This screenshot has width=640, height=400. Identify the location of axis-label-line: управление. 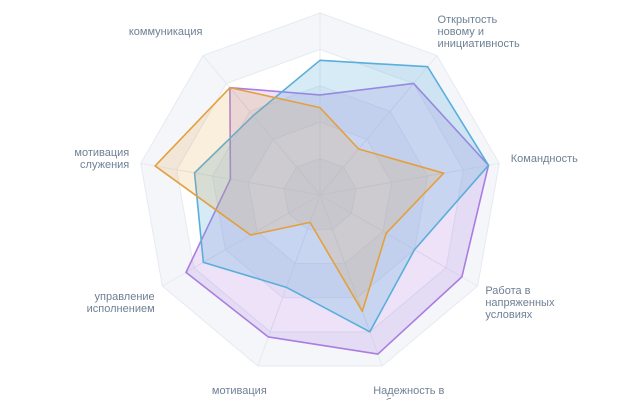
(125, 297).